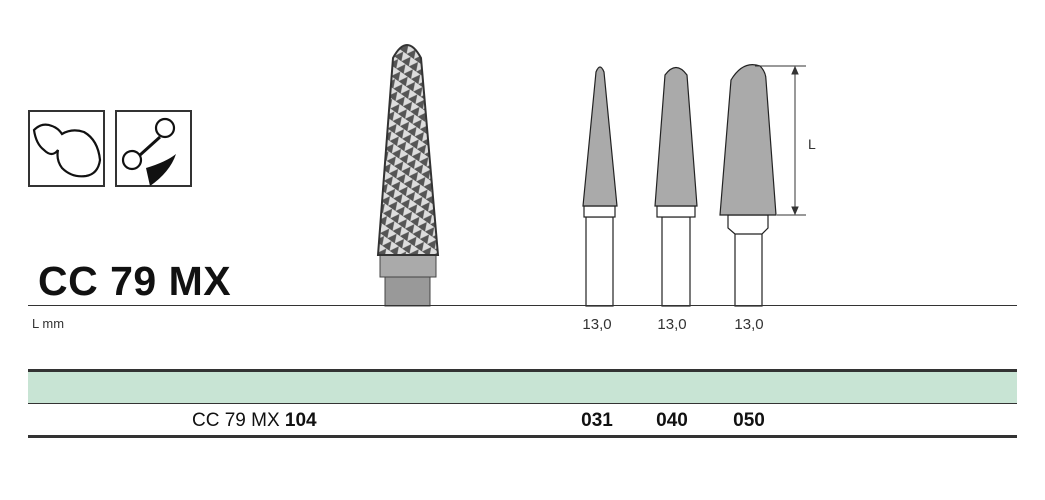 This screenshot has width=1045, height=500. What do you see at coordinates (135, 281) in the screenshot?
I see `product-title: CC 79 MX` at bounding box center [135, 281].